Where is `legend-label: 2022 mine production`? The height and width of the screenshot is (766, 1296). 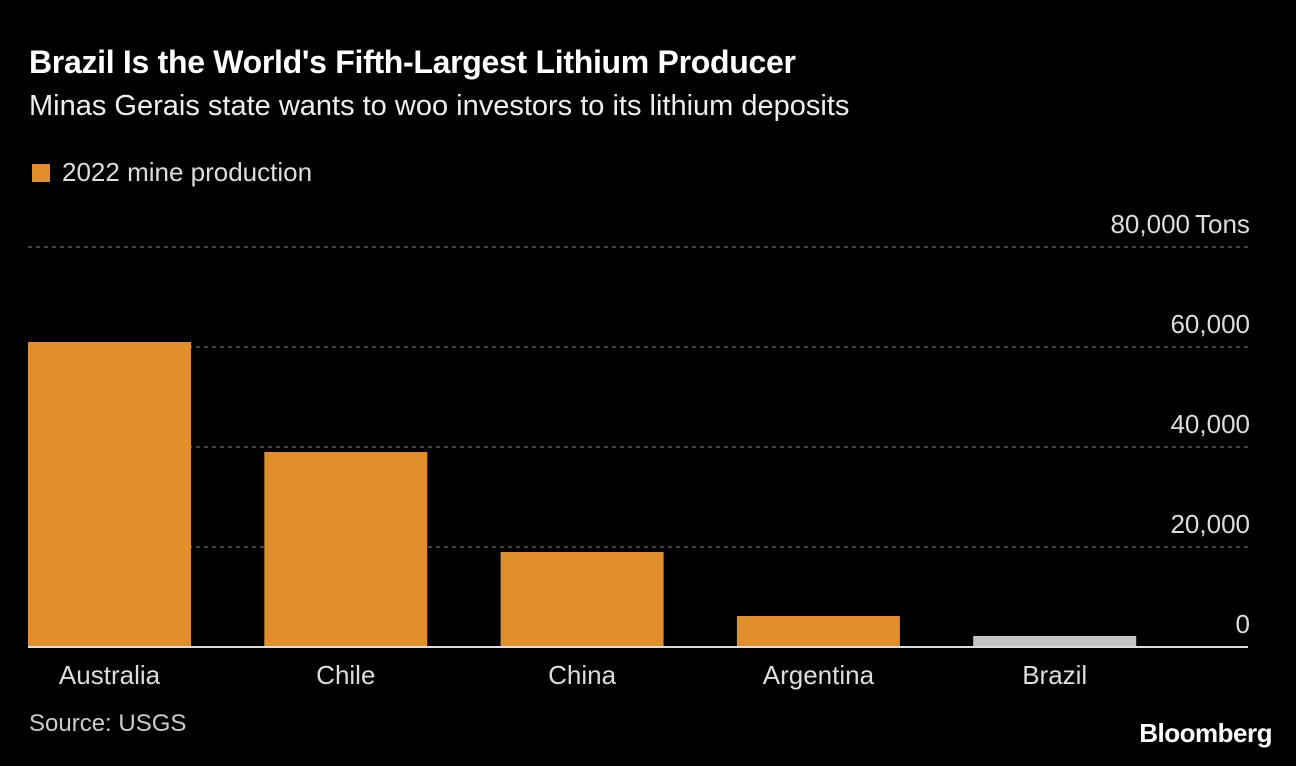
legend-label: 2022 mine production is located at coordinates (187, 172).